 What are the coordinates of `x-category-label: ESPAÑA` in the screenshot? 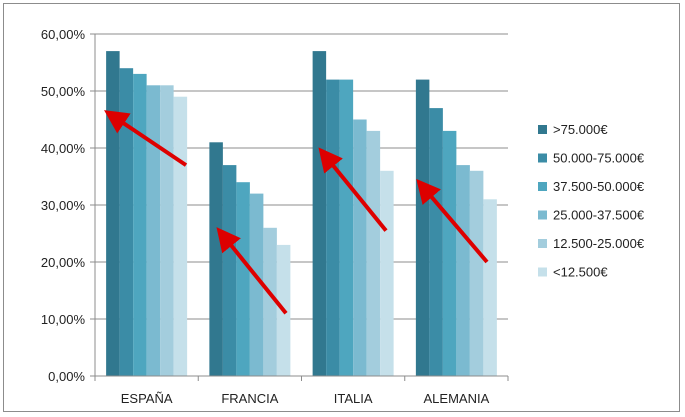 It's located at (147, 398).